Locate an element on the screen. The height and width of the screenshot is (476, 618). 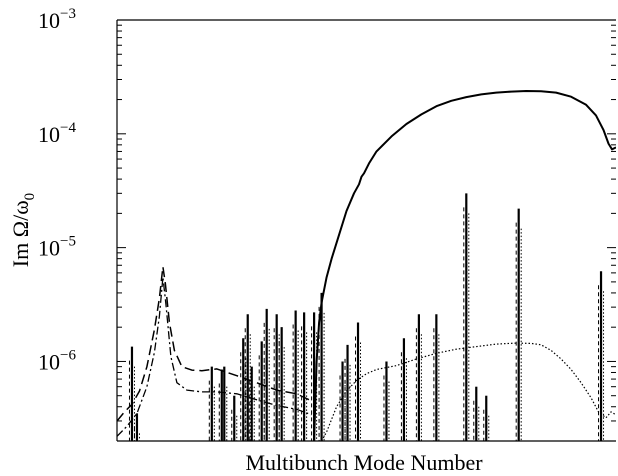
y-tick-exponent-3: −5 is located at coordinates (68, 242).